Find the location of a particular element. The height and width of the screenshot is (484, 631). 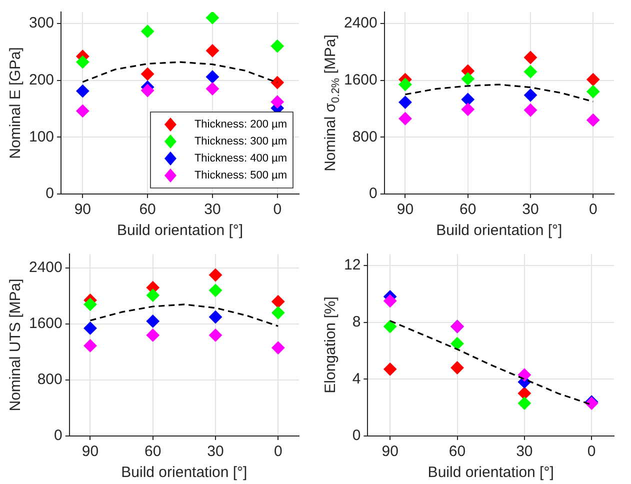

y-tick-label: 8 is located at coordinates (356, 321).